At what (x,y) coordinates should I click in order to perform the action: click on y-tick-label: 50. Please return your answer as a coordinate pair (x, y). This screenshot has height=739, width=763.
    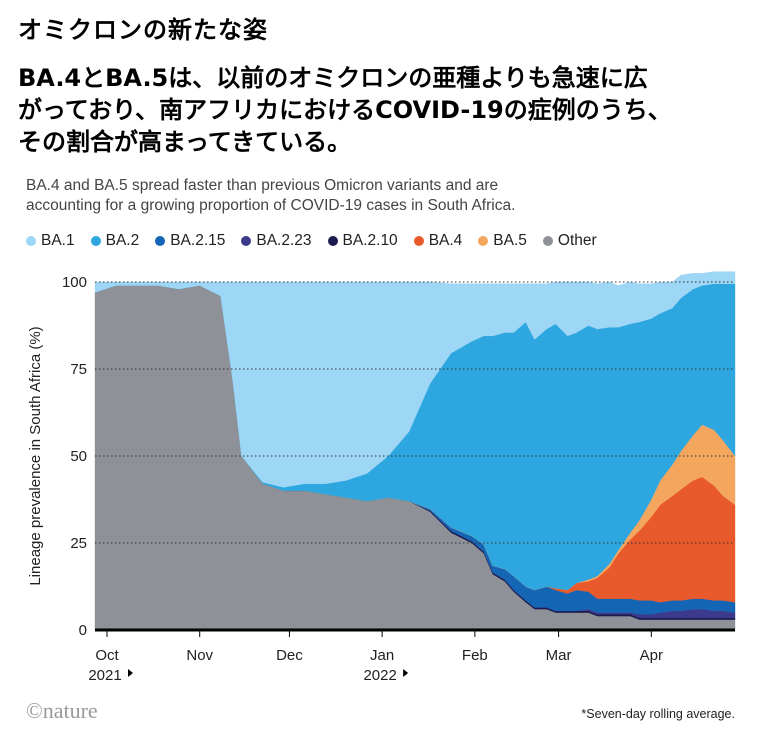
    Looking at the image, I should click on (78, 456).